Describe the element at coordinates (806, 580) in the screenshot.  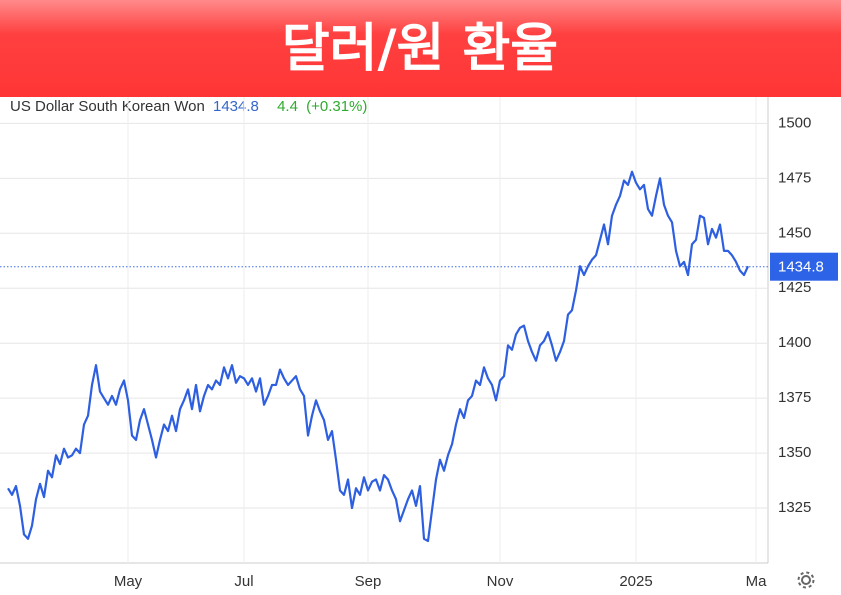
I see `settings-icon` at that location.